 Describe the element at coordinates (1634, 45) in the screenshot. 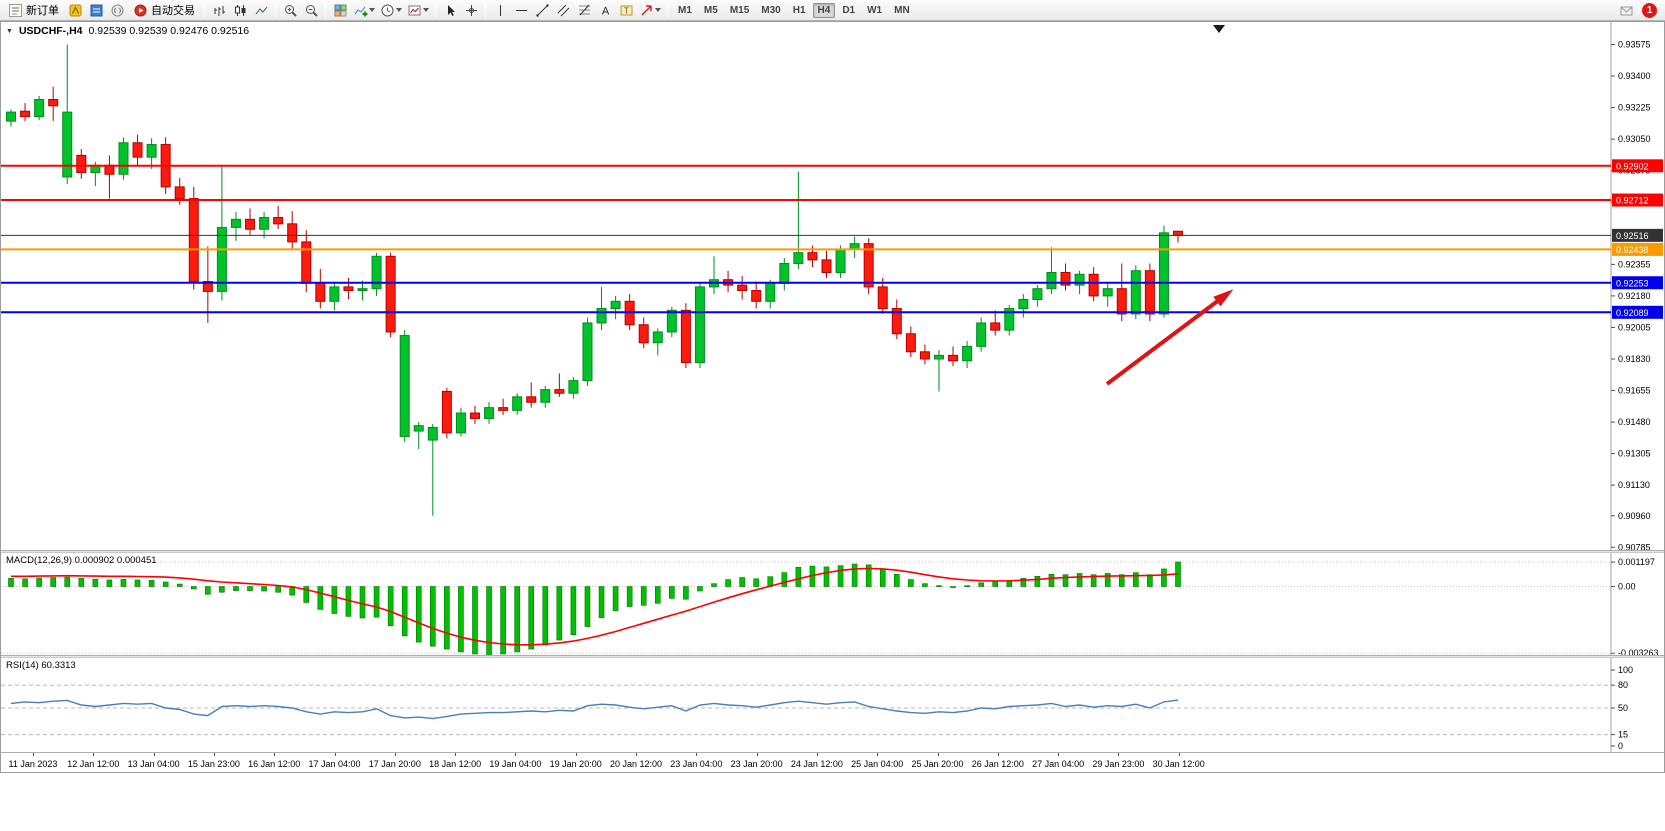

I see `svg-text: 0.93575` at that location.